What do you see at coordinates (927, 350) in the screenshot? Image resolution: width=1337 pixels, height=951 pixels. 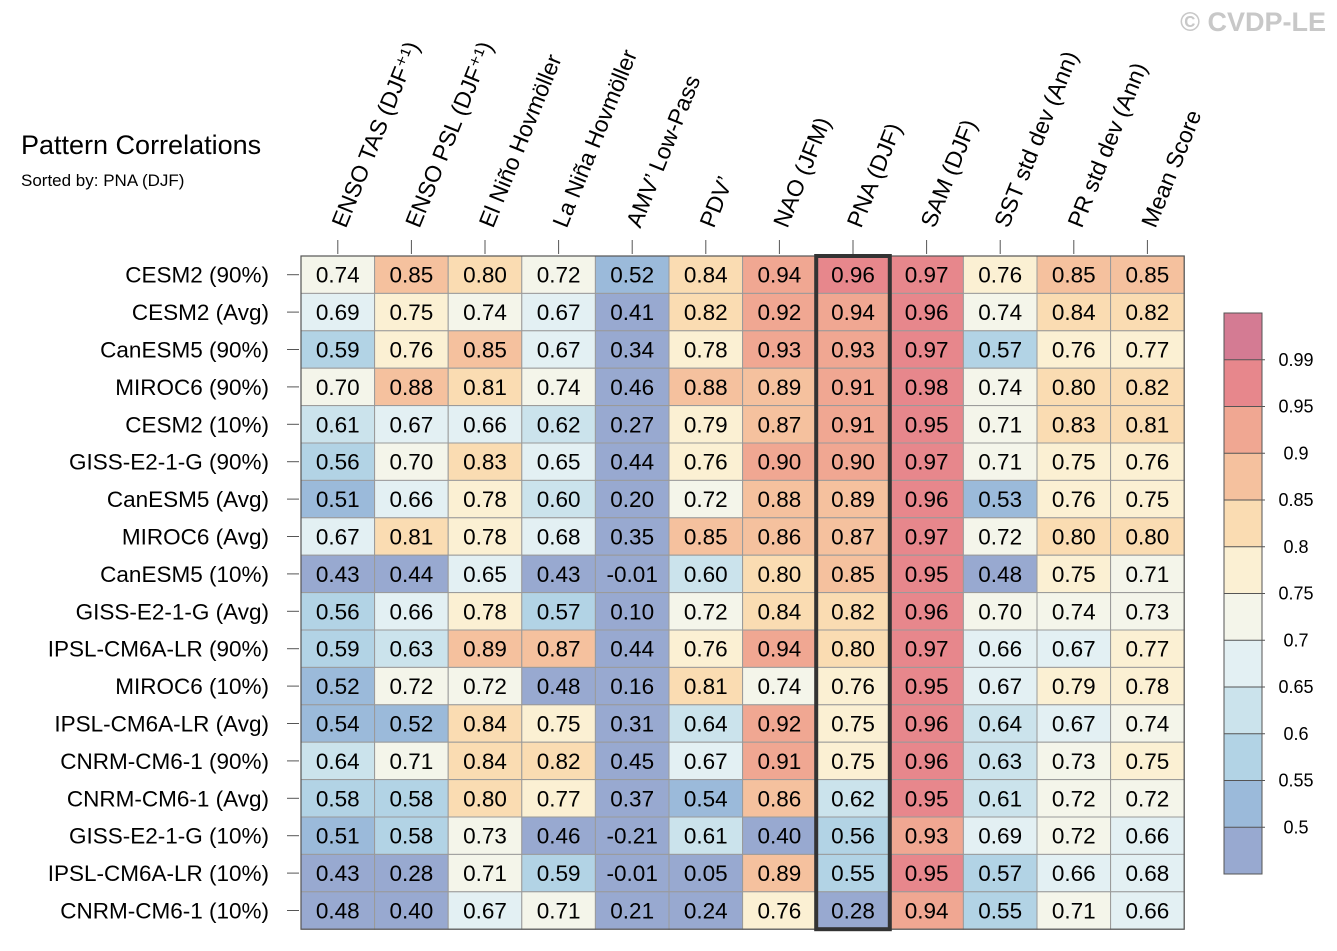 I see `cell-value: 0.97` at bounding box center [927, 350].